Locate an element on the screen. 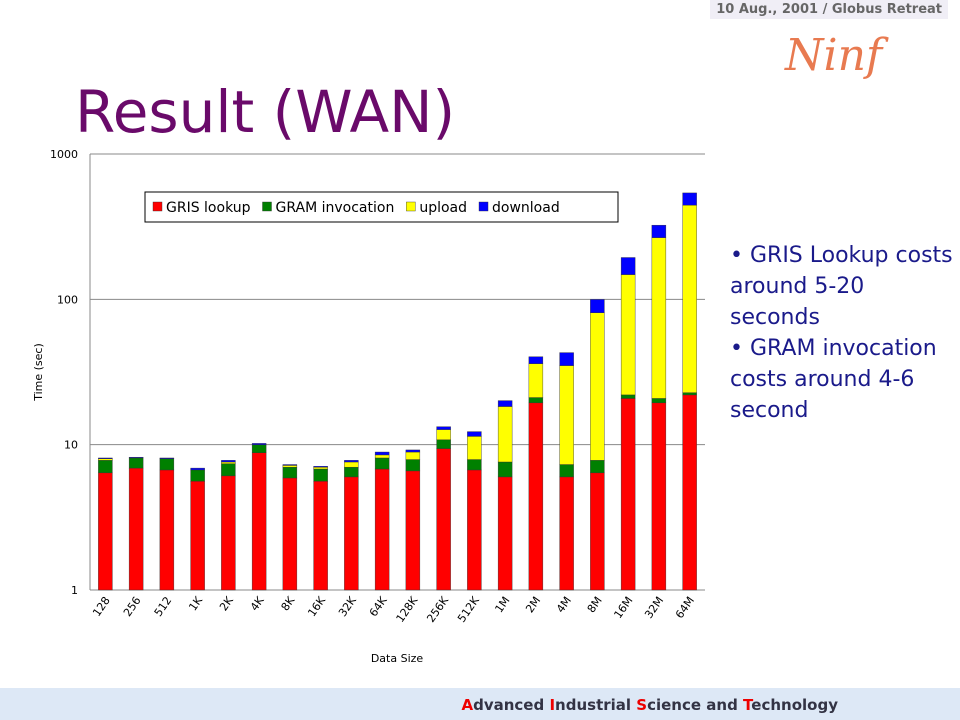  x-tick-label: 32M is located at coordinates (654, 607).